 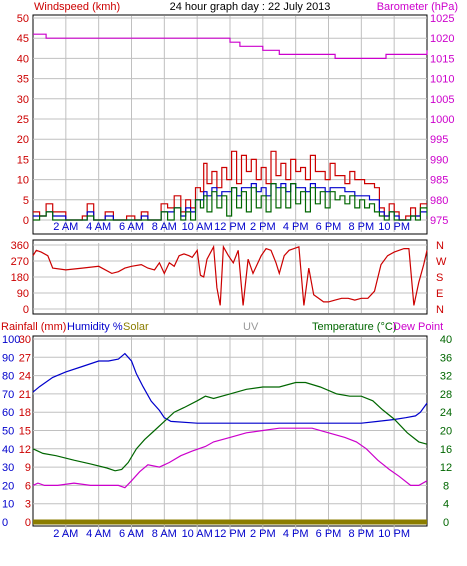 What do you see at coordinates (439, 294) in the screenshot?
I see `compass-tick-label: E` at bounding box center [439, 294].